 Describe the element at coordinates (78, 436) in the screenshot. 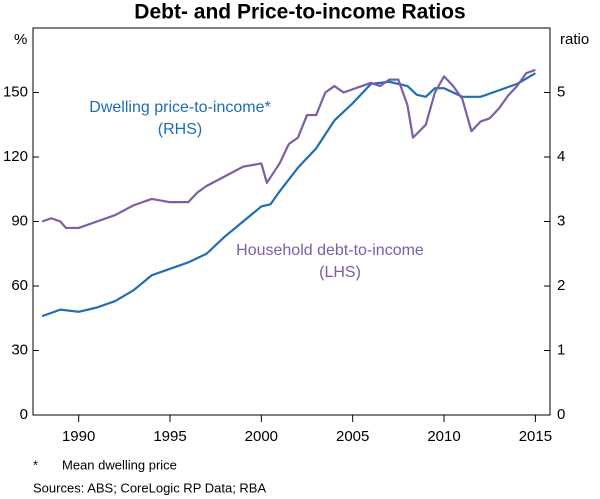

I see `x-tick-label: 1990` at that location.